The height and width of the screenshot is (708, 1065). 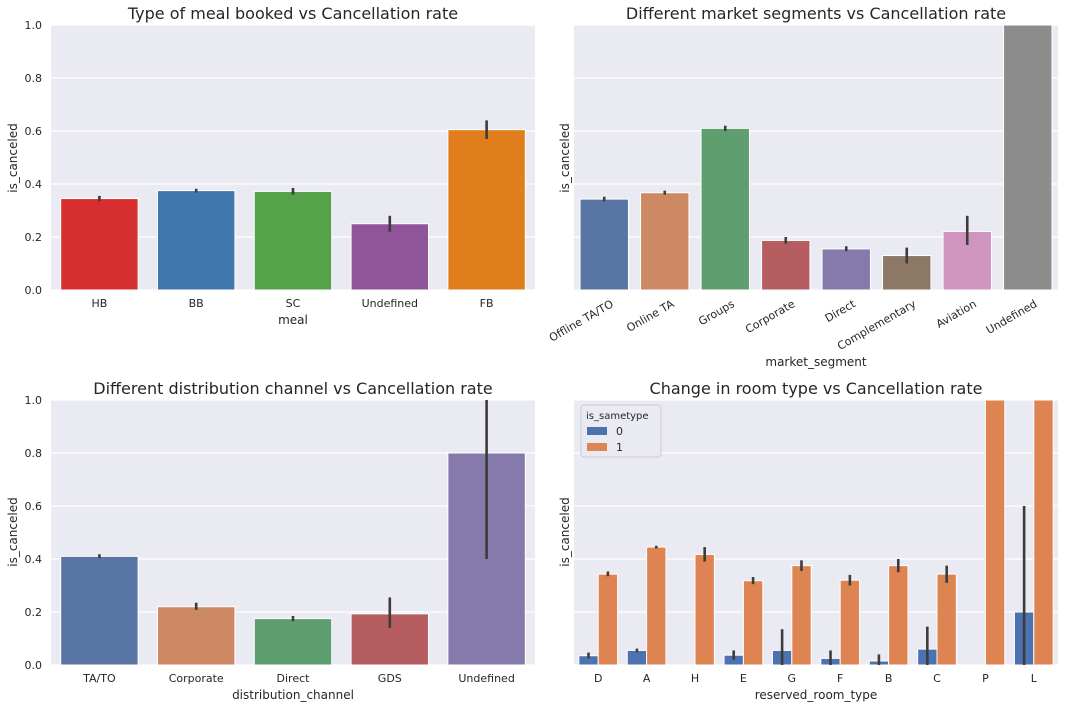 What do you see at coordinates (889, 678) in the screenshot?
I see `x-tick-label: B` at bounding box center [889, 678].